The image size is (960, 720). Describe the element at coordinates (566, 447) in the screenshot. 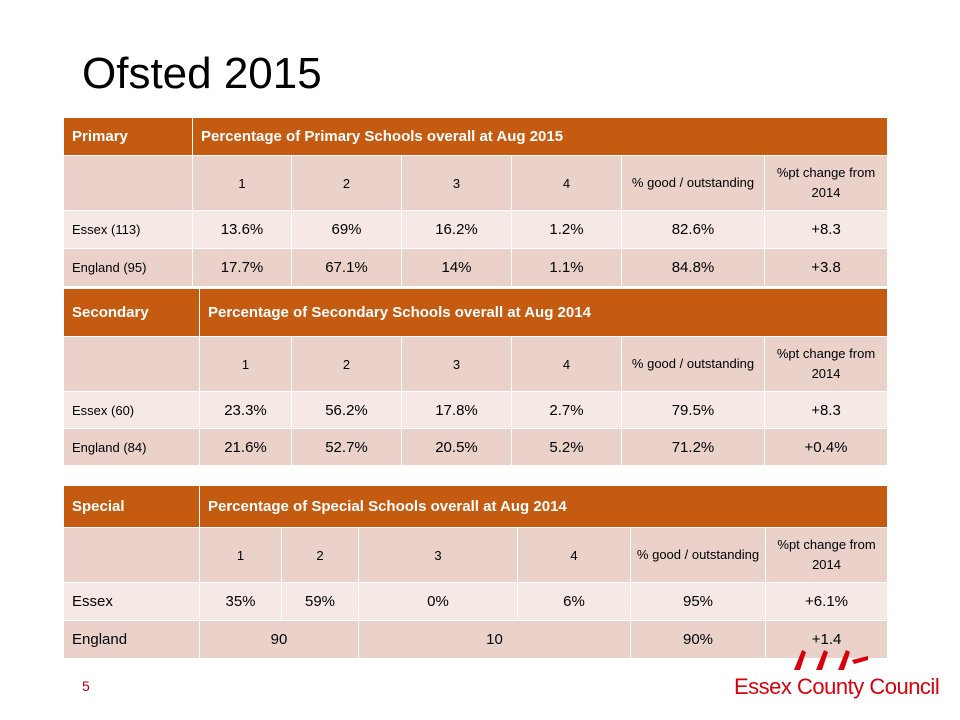

I see `table-cell: 5.2%` at that location.